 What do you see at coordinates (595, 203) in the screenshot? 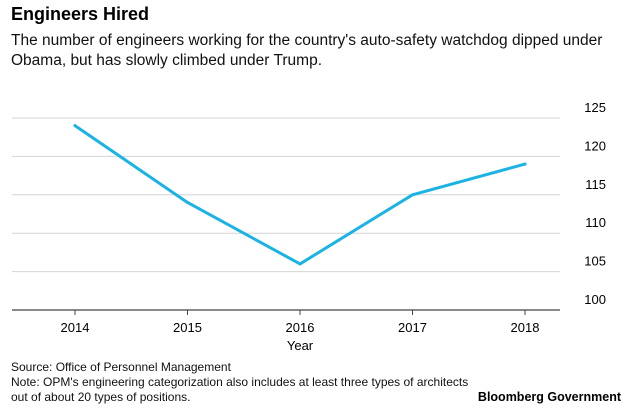
I see `y-tick-labels: 100 105 110 115 120 125` at bounding box center [595, 203].